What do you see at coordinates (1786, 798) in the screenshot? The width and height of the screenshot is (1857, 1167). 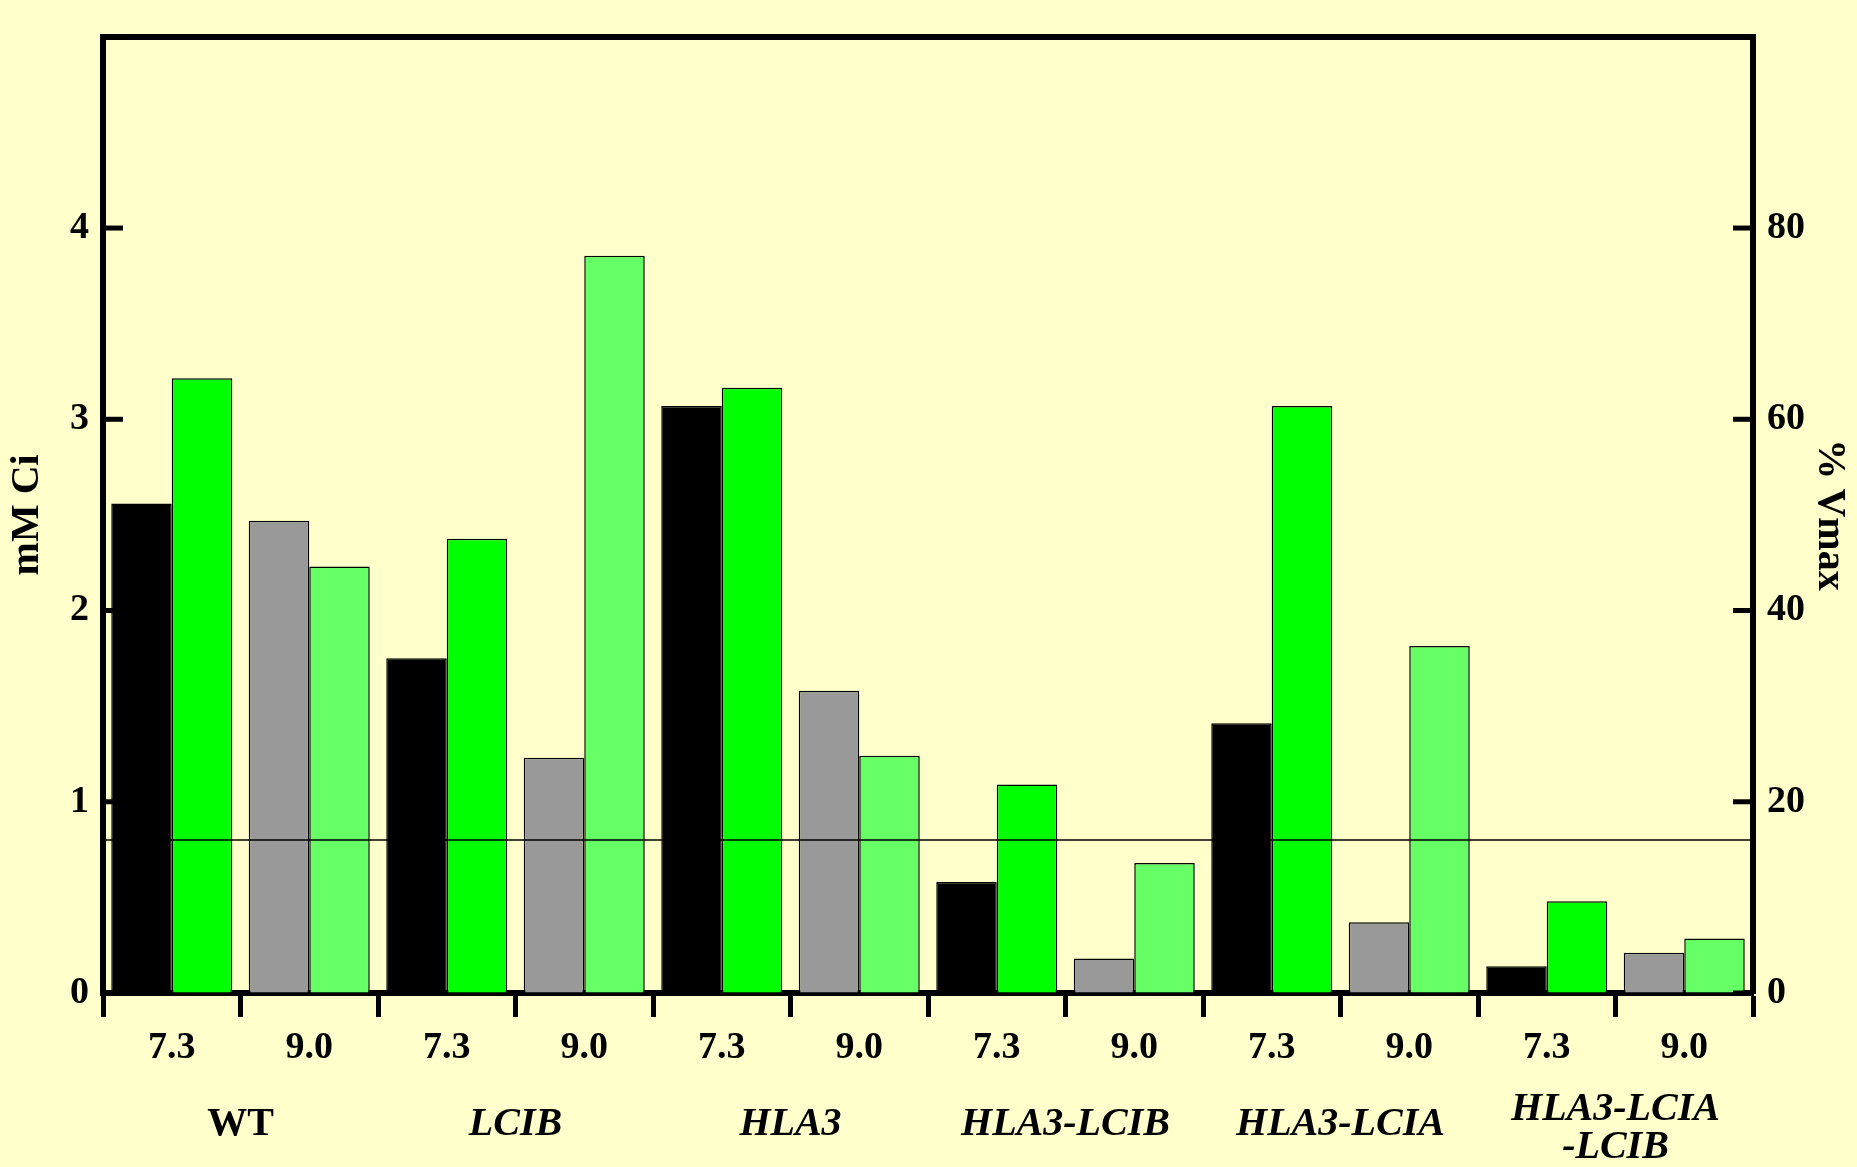 I see `y2-tick-label: 20` at bounding box center [1786, 798].